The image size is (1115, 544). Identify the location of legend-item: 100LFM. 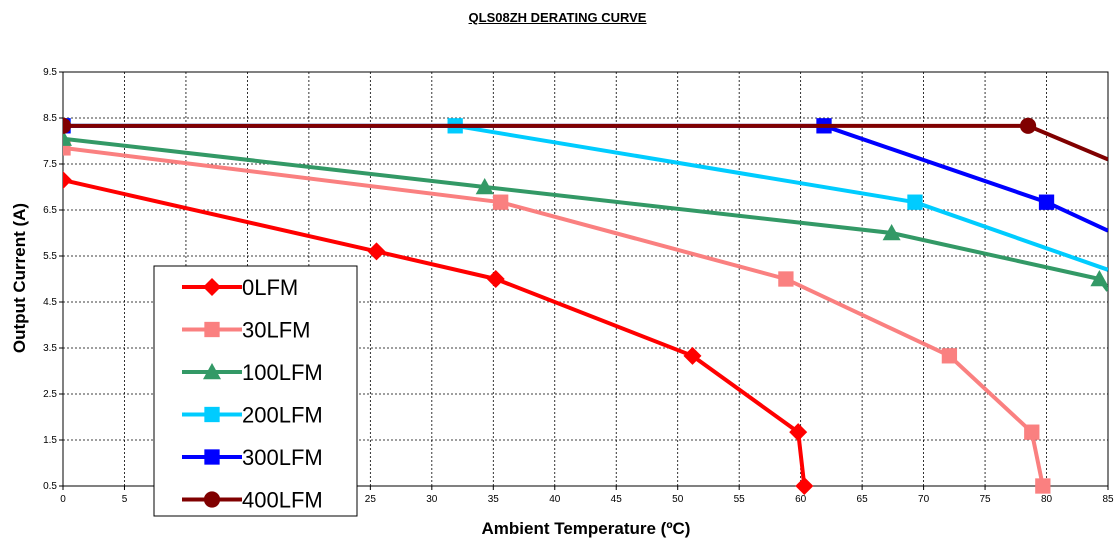
(252, 372).